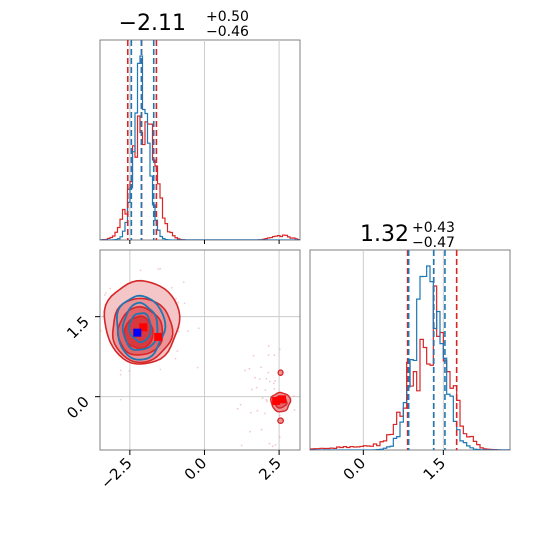 This screenshot has height=555, width=550. I want to click on quantile-lines-param2, so click(432, 350).